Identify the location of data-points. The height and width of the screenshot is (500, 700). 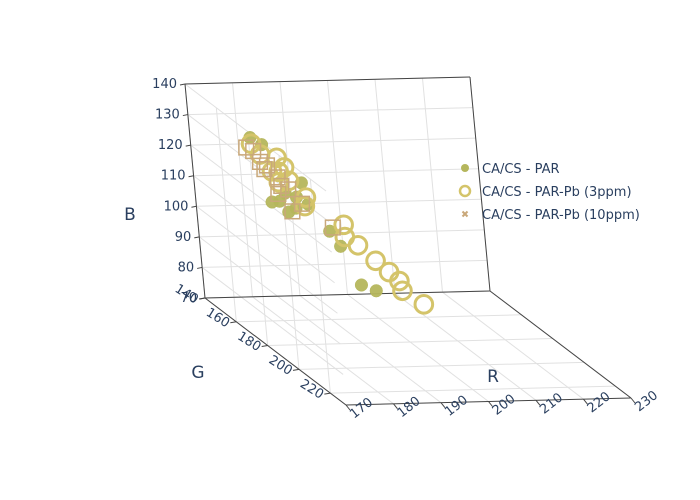
(336, 223).